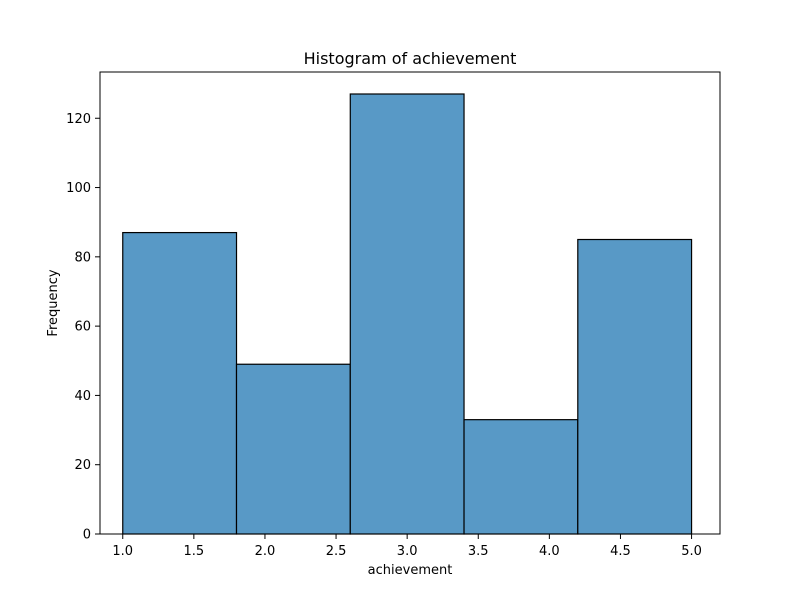  Describe the element at coordinates (78, 188) in the screenshot. I see `y-tick-label: 100` at that location.